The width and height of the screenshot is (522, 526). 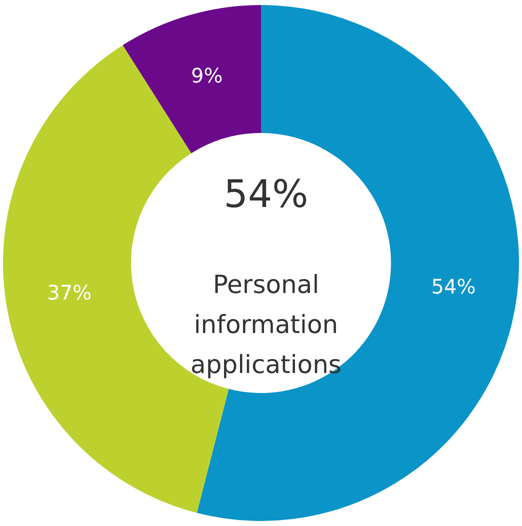 I want to click on data-label: 9%, so click(x=207, y=76).